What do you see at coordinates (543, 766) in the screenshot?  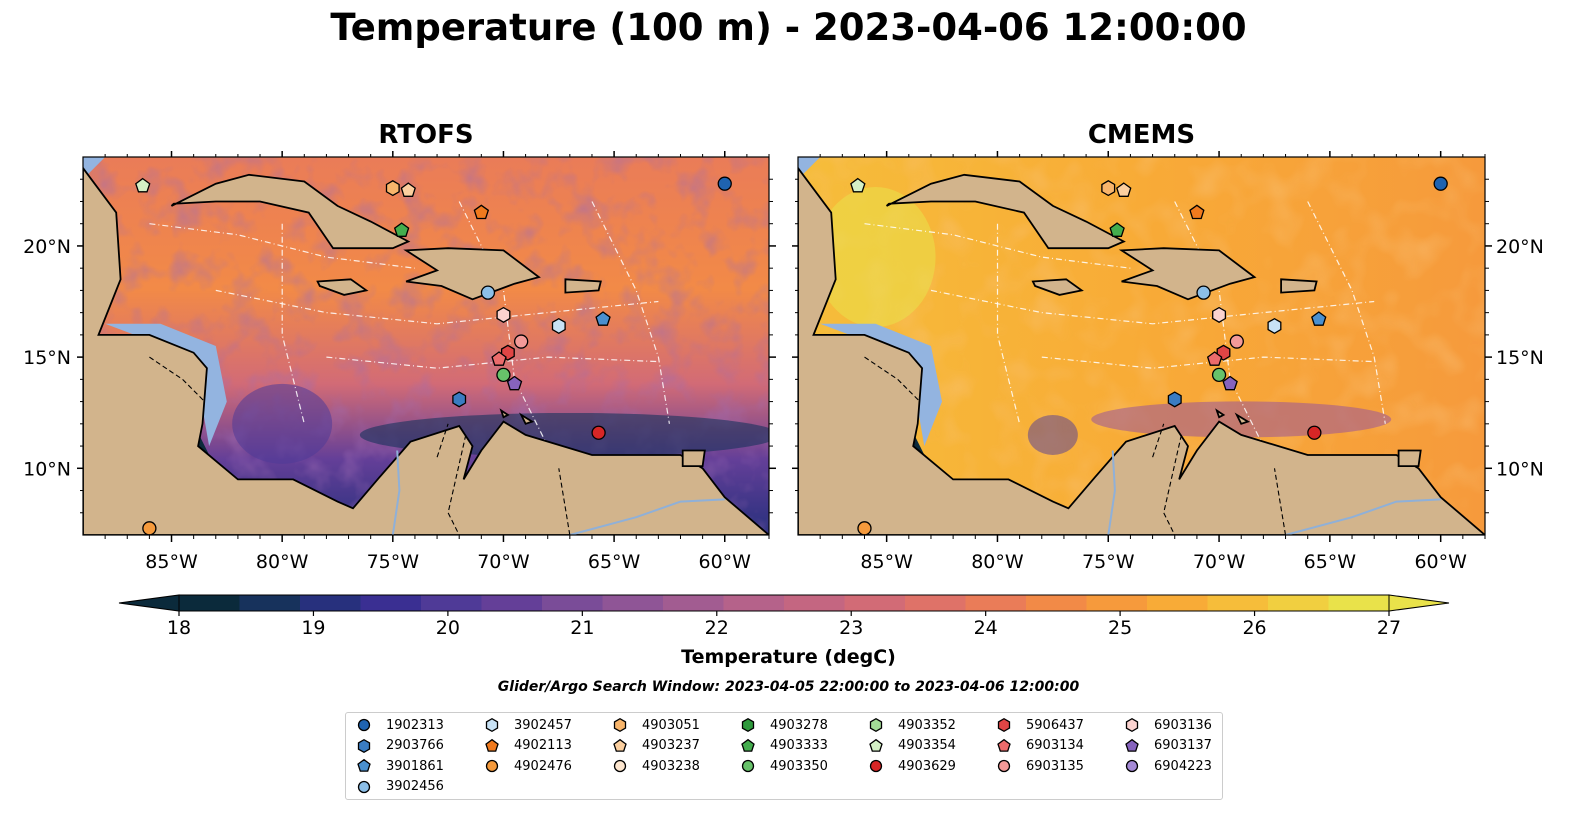 I see `legend-label: 4902476` at bounding box center [543, 766].